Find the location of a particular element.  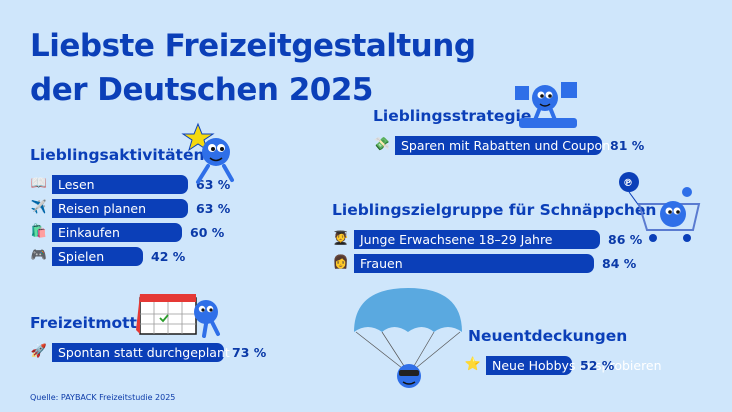

bar-row: 📖 Lesen 63 % is located at coordinates (175, 184).